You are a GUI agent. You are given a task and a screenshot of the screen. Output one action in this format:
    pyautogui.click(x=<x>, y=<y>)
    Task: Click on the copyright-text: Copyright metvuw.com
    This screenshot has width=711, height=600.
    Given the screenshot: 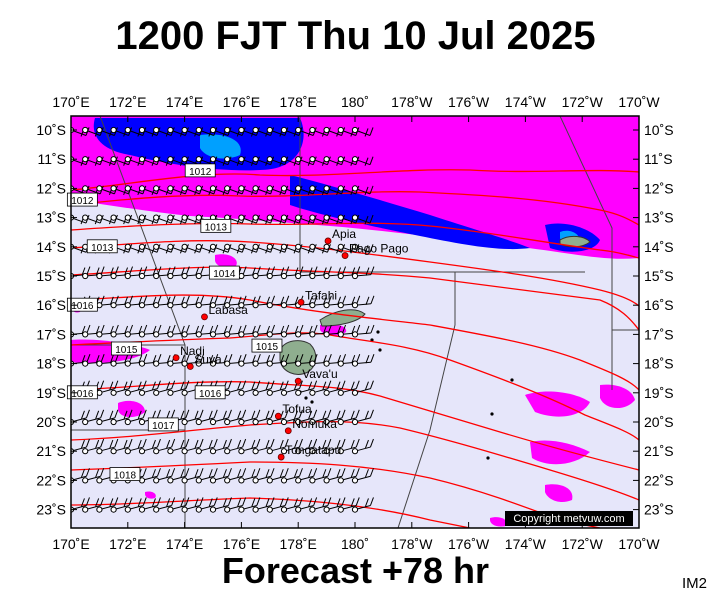 What is the action you would take?
    pyautogui.click(x=568, y=519)
    